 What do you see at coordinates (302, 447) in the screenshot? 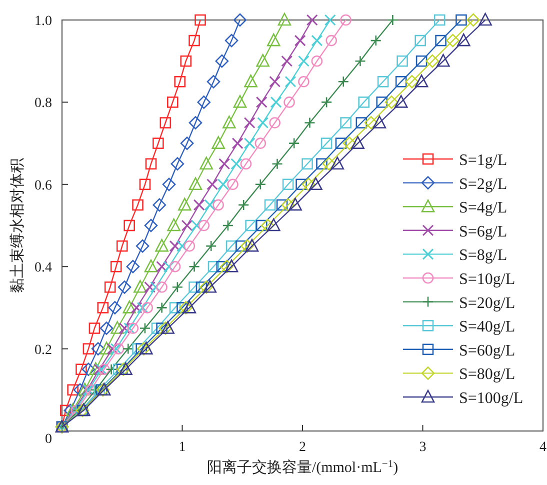
I see `x-tick-label: 2` at bounding box center [302, 447].